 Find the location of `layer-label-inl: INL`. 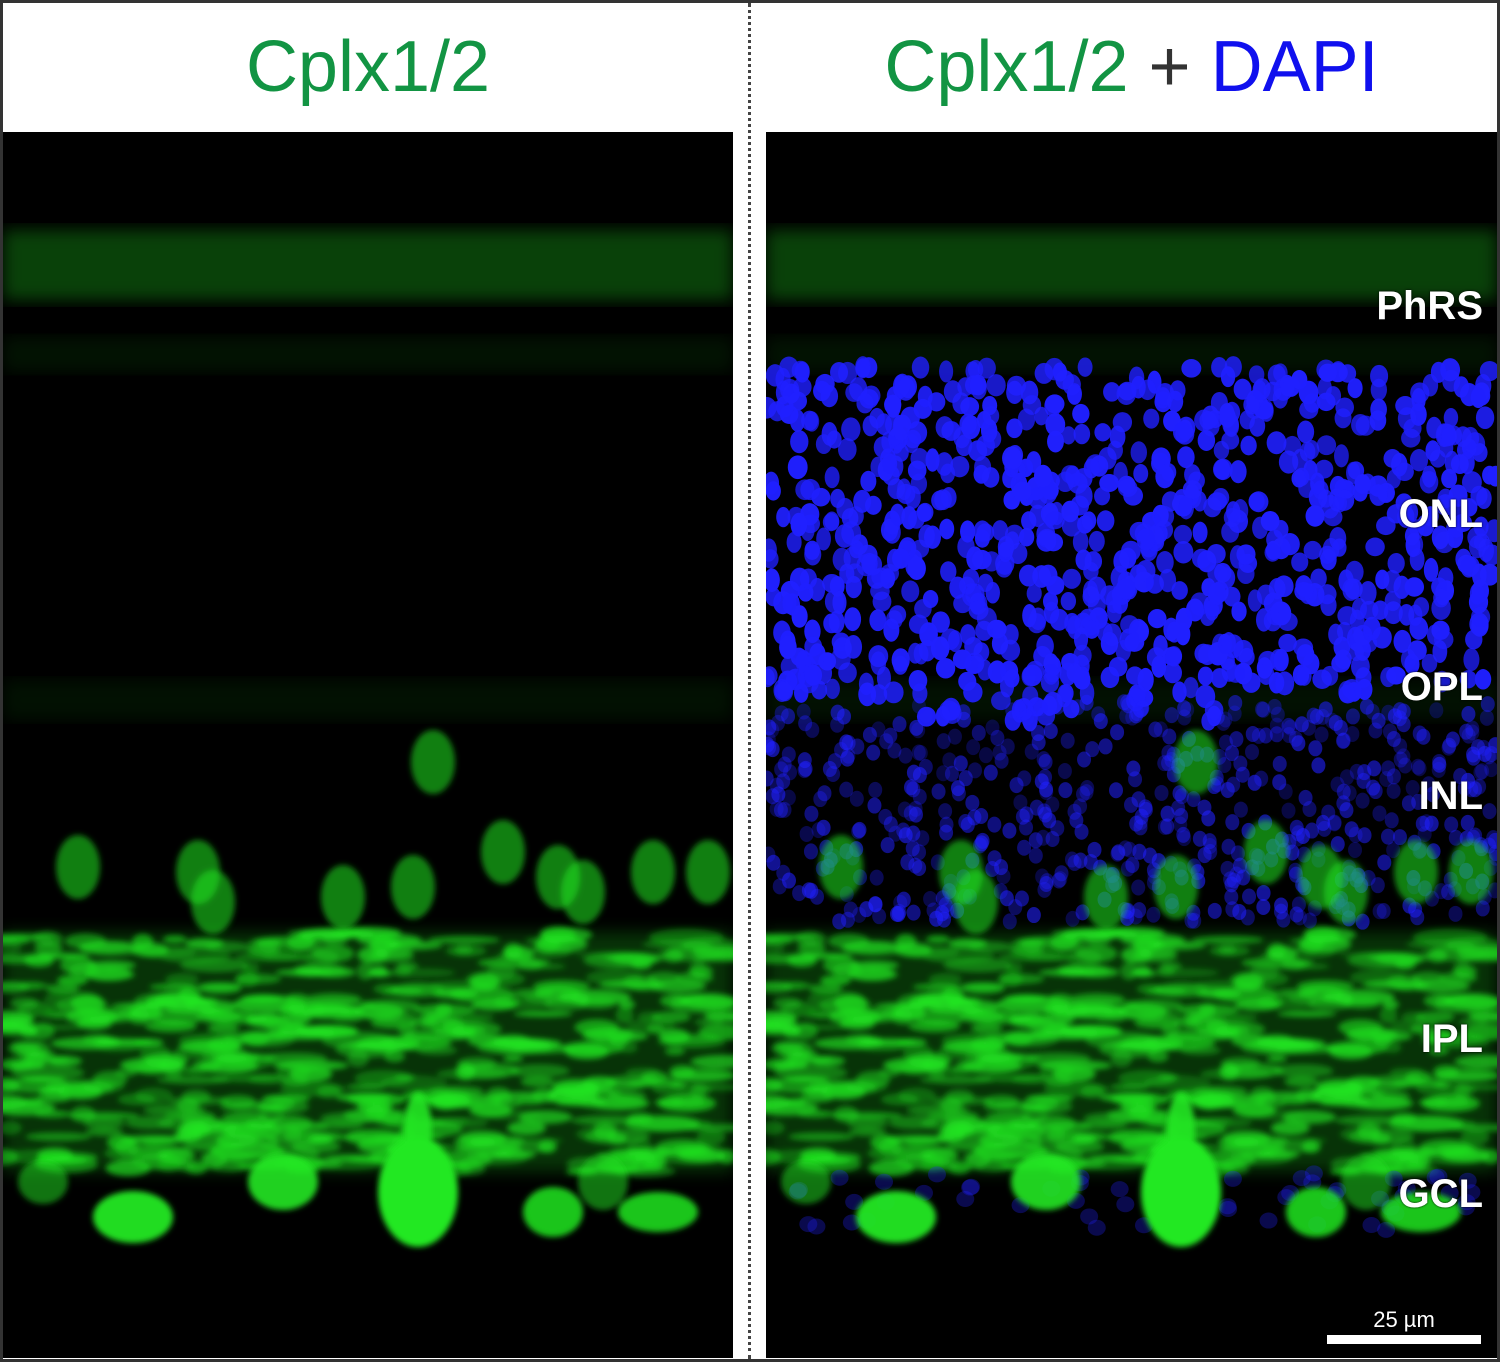

layer-label-inl: INL is located at coordinates (1450, 796).